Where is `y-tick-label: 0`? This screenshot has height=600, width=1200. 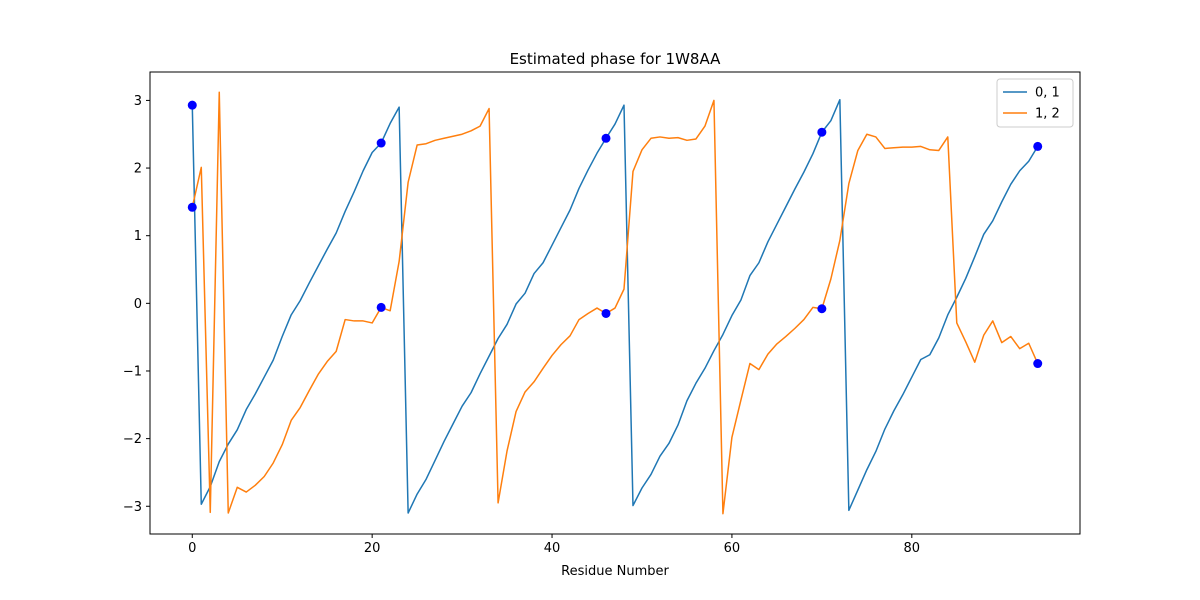
y-tick-label: 0 is located at coordinates (138, 304).